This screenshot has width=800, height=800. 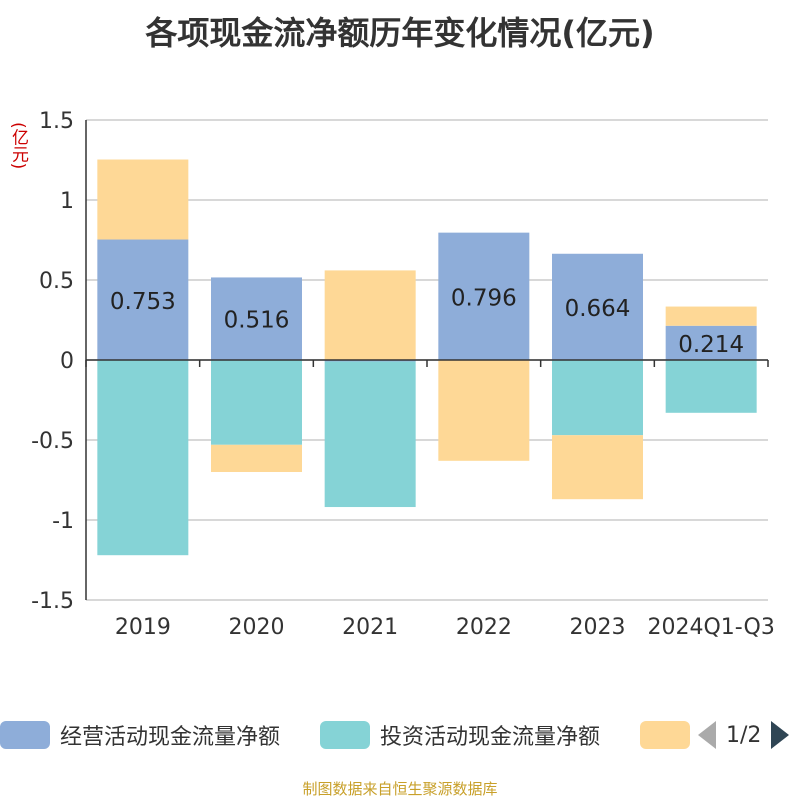 I want to click on chart-title: 各项现金流净额历年变化情况(亿元), so click(x=400, y=33).